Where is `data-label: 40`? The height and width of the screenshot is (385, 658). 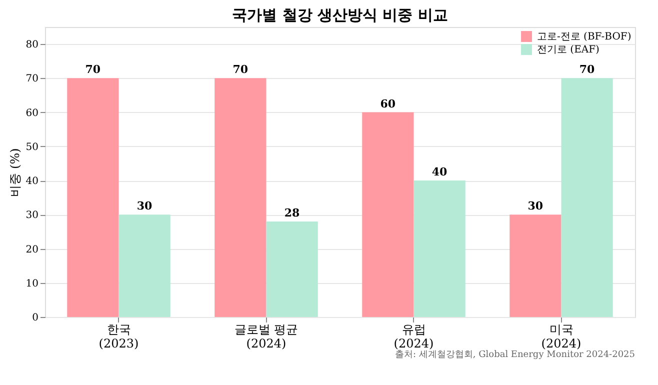
data-label: 40 is located at coordinates (440, 172).